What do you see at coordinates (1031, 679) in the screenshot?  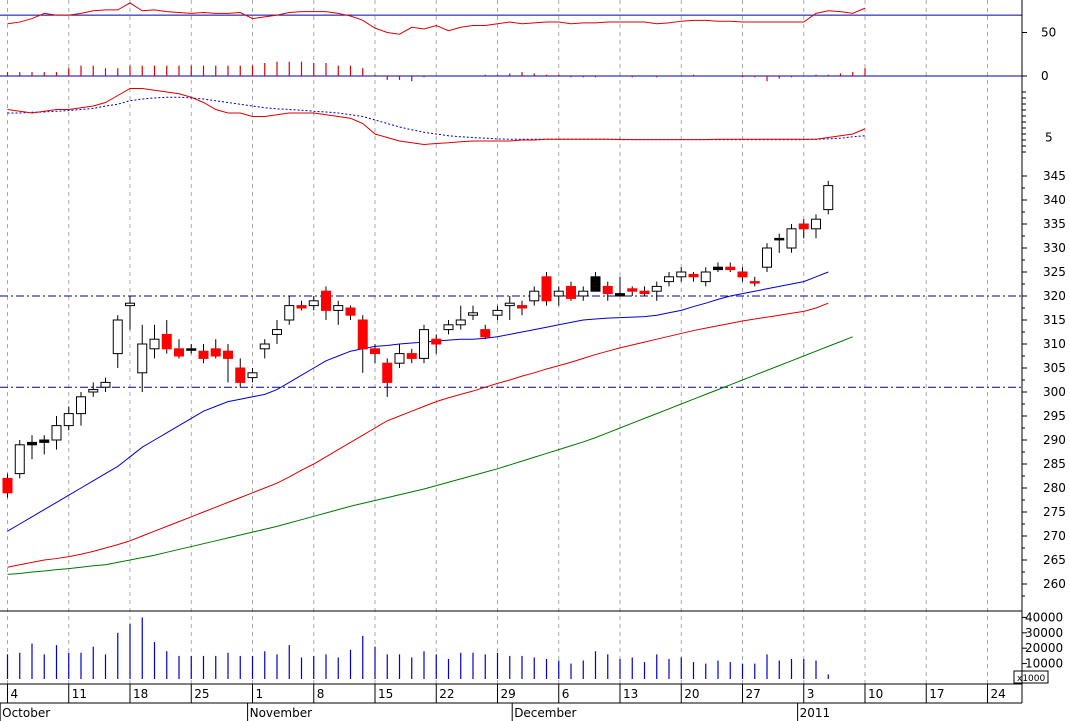 I see `volume-multiplier-label: x1000` at bounding box center [1031, 679].